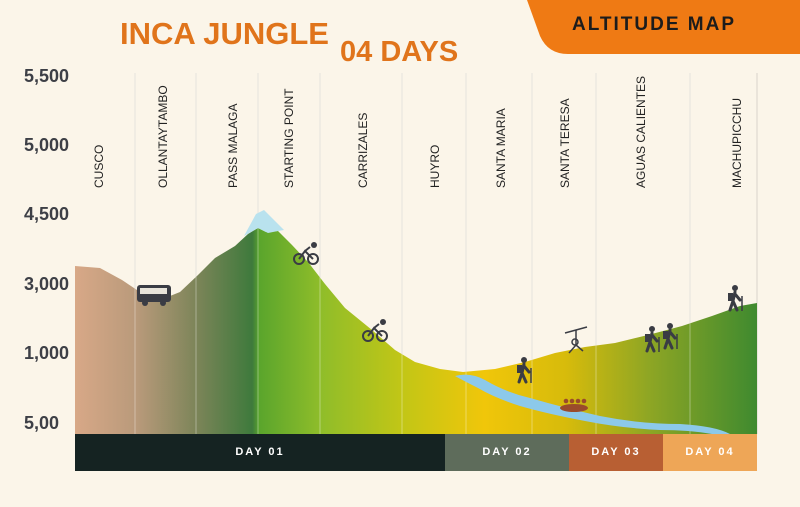  Describe the element at coordinates (163, 136) in the screenshot. I see `location-label: OLLANTAYTAMBO` at that location.